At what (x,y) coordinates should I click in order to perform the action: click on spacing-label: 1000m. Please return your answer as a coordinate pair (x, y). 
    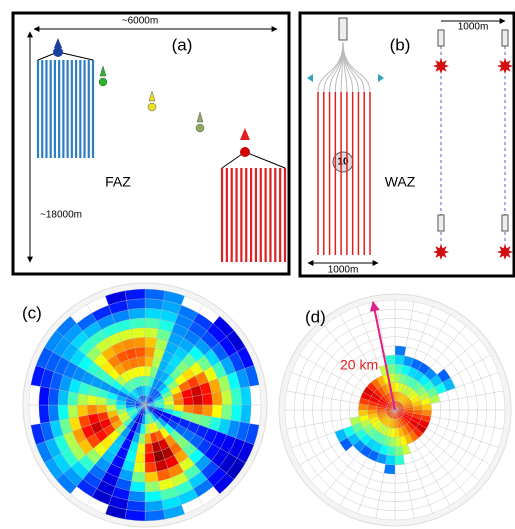
    Looking at the image, I should click on (473, 27).